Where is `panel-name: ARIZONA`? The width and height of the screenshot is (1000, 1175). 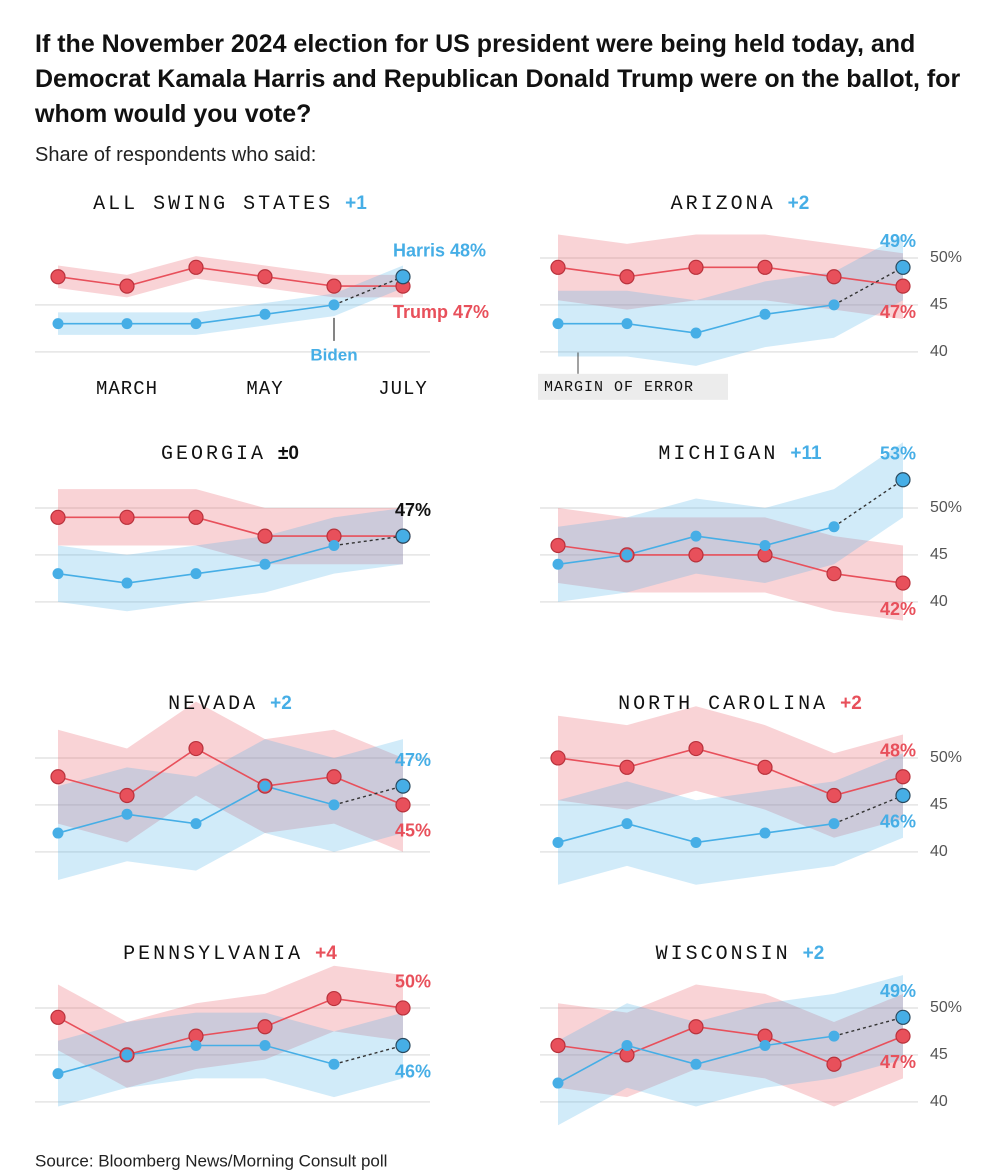 panel-name: ARIZONA is located at coordinates (723, 204).